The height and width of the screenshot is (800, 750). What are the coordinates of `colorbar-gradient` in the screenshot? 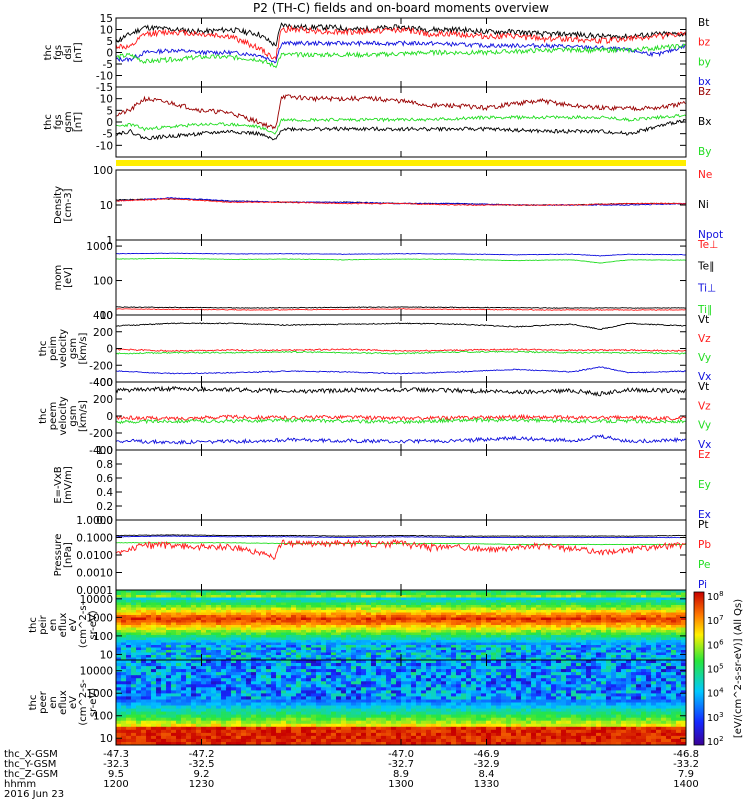 It's located at (699, 668).